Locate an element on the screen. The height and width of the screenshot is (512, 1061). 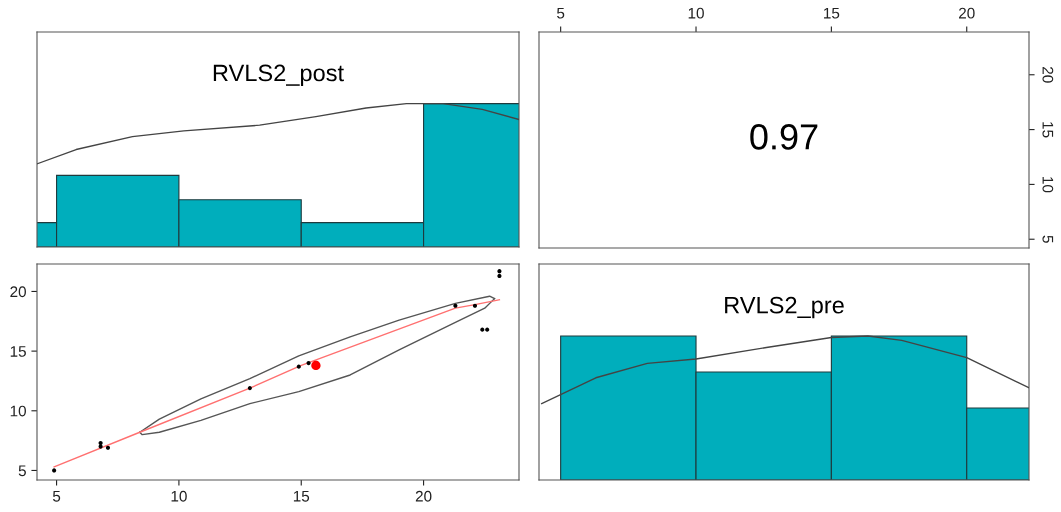
chart-title: RVLS2_pre is located at coordinates (784, 307).